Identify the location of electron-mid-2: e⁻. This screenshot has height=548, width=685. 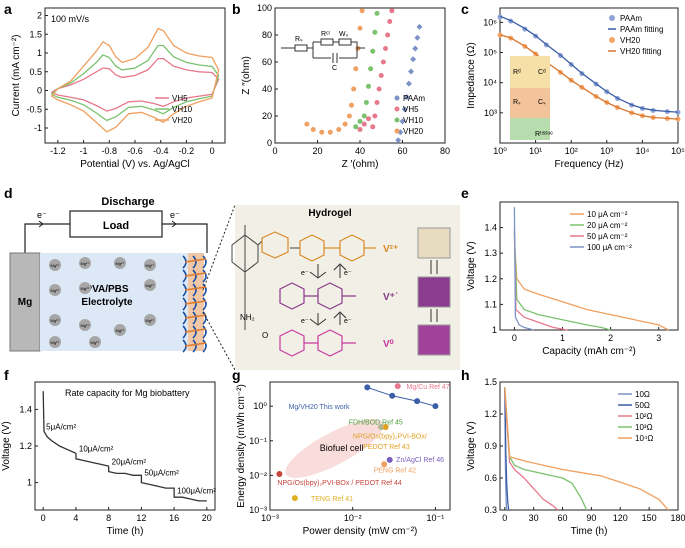
(348, 273).